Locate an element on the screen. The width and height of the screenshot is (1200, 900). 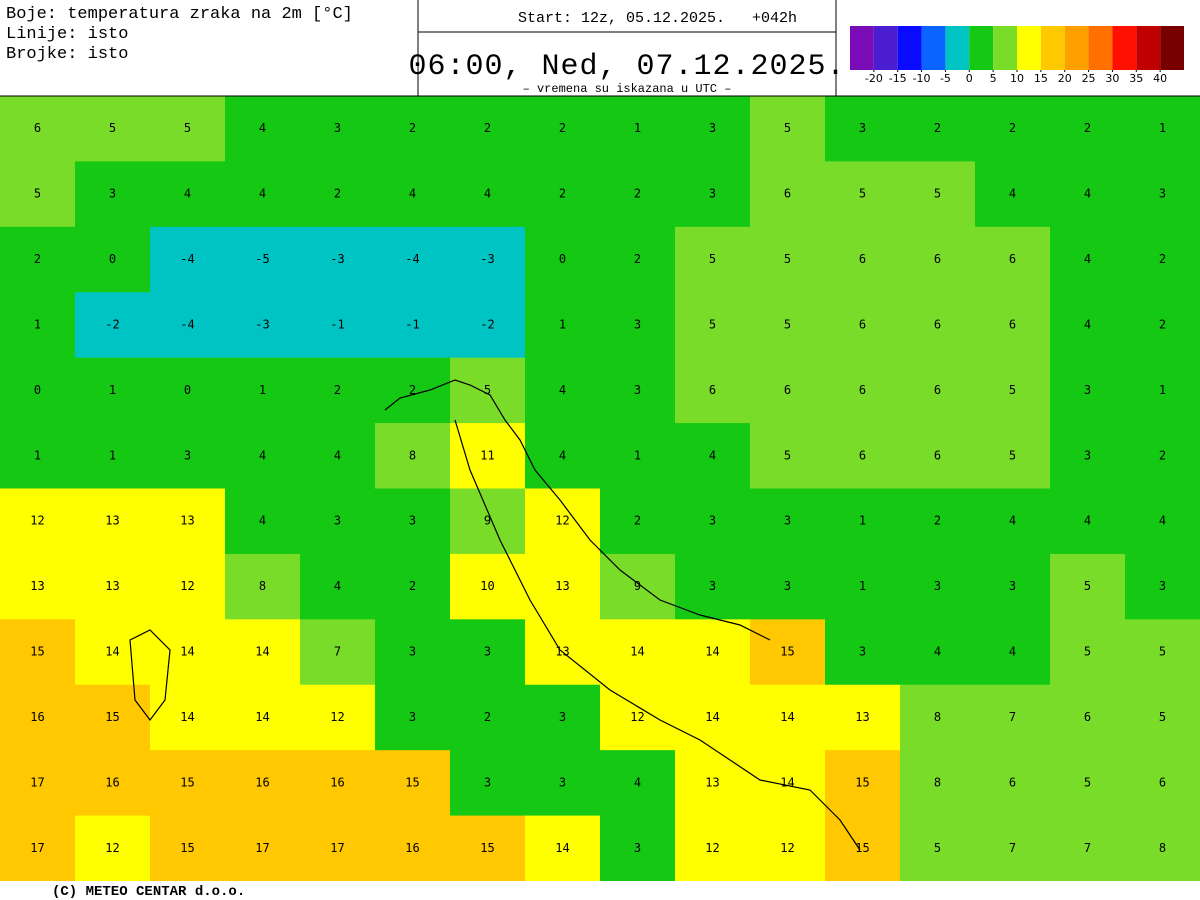
temperature-value: 17 is located at coordinates (337, 848).